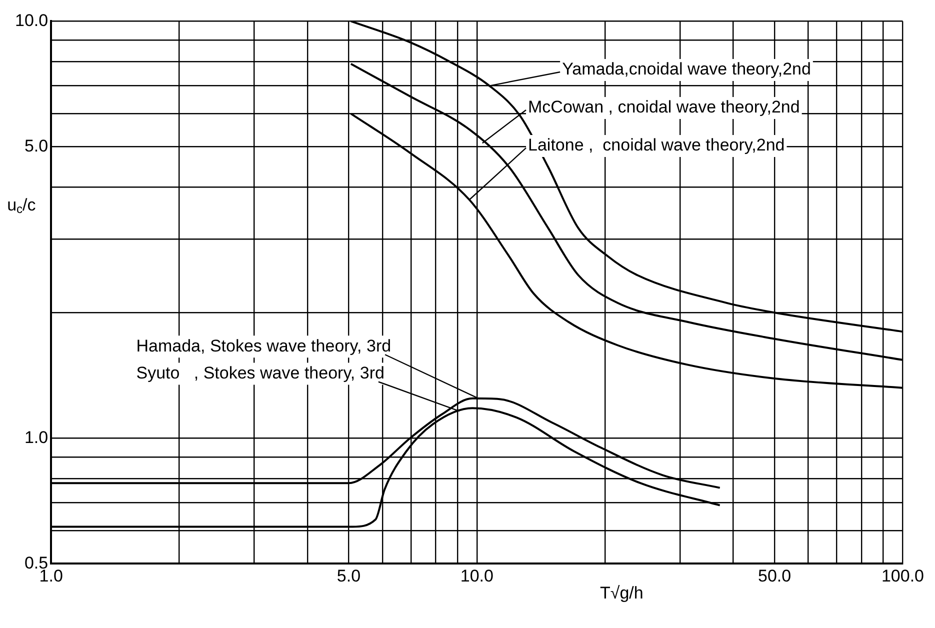 This screenshot has height=628, width=935. What do you see at coordinates (348, 576) in the screenshot?
I see `x-tick-label: 5.0` at bounding box center [348, 576].